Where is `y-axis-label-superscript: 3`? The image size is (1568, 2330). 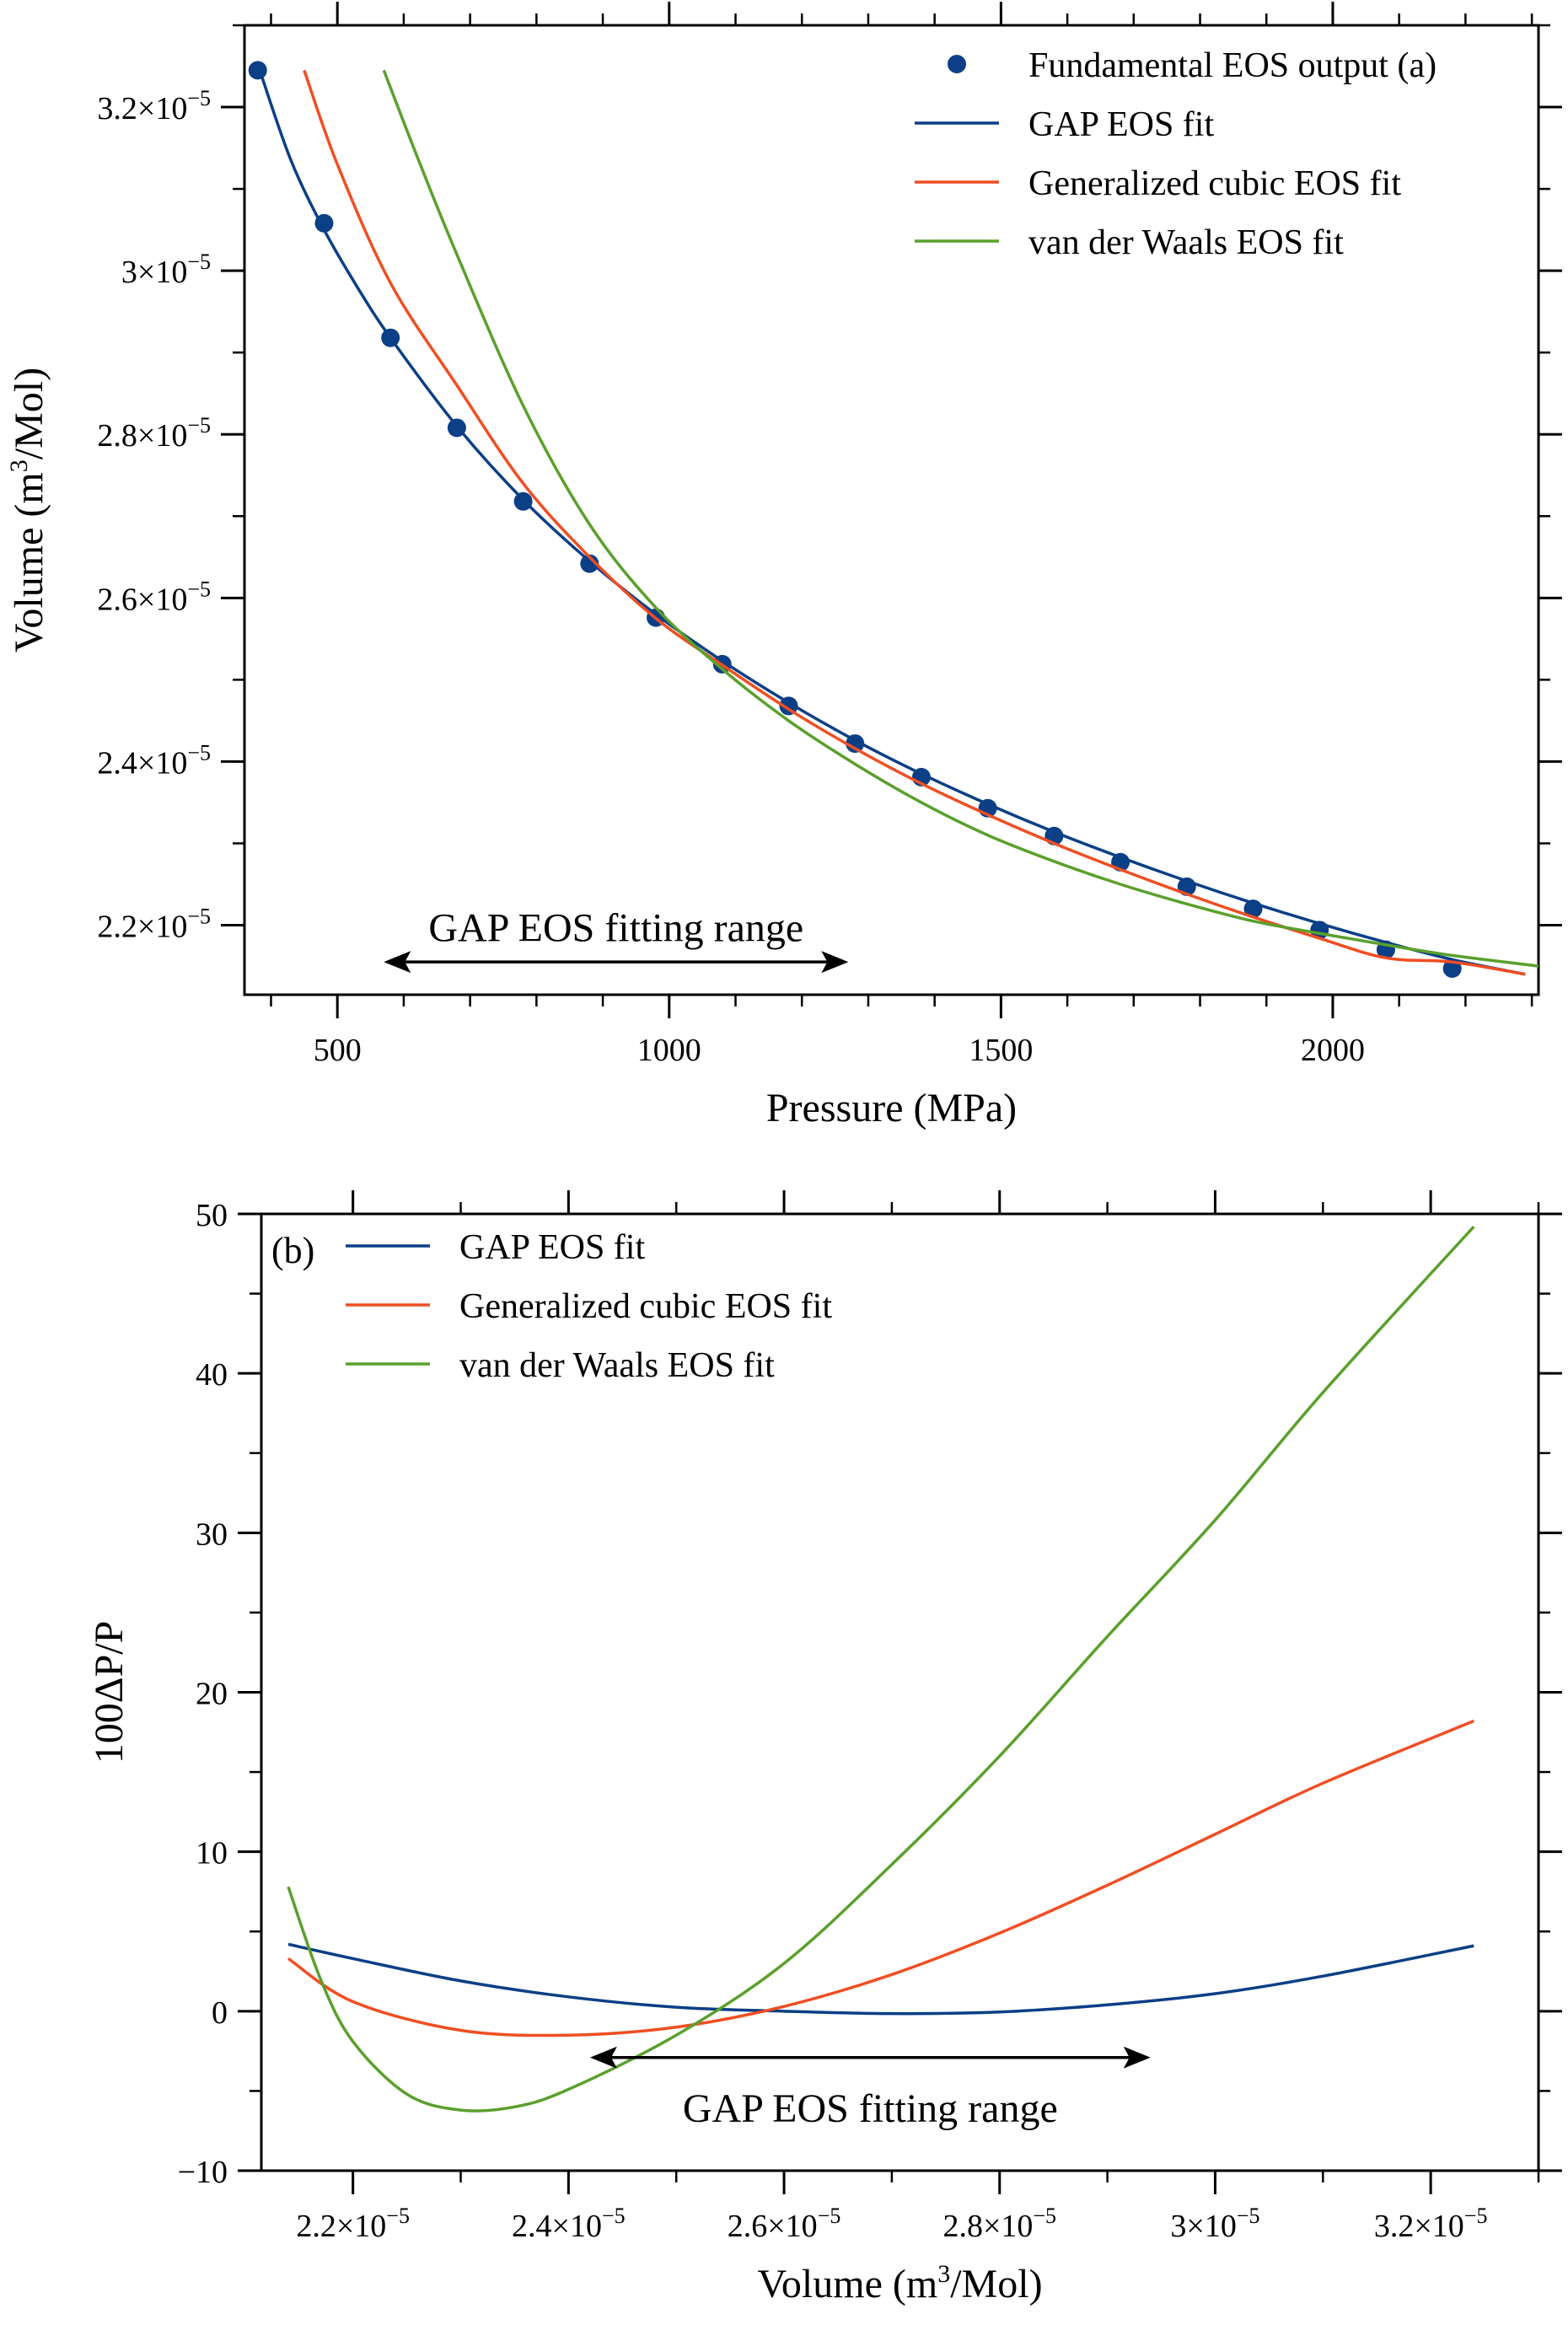
y-axis-label-superscript: 3 is located at coordinates (19, 465).